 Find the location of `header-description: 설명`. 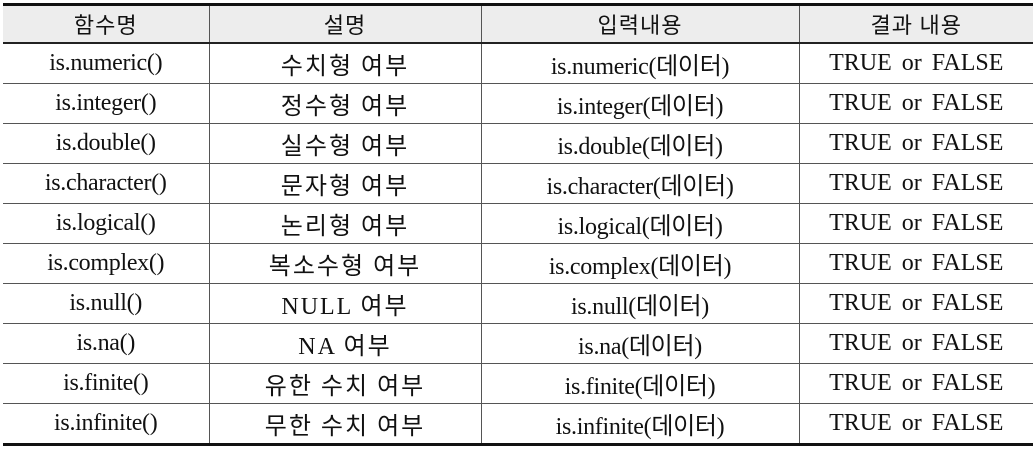

header-description: 설명 is located at coordinates (345, 23).